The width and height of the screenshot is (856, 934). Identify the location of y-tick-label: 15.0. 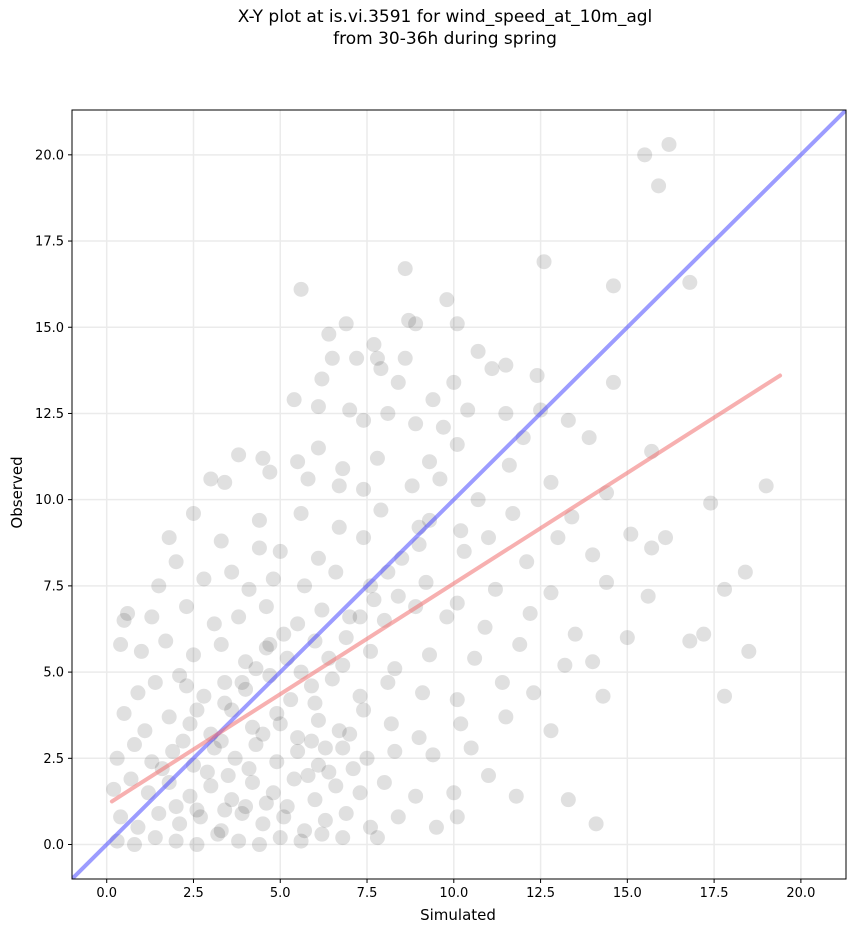
(49, 328).